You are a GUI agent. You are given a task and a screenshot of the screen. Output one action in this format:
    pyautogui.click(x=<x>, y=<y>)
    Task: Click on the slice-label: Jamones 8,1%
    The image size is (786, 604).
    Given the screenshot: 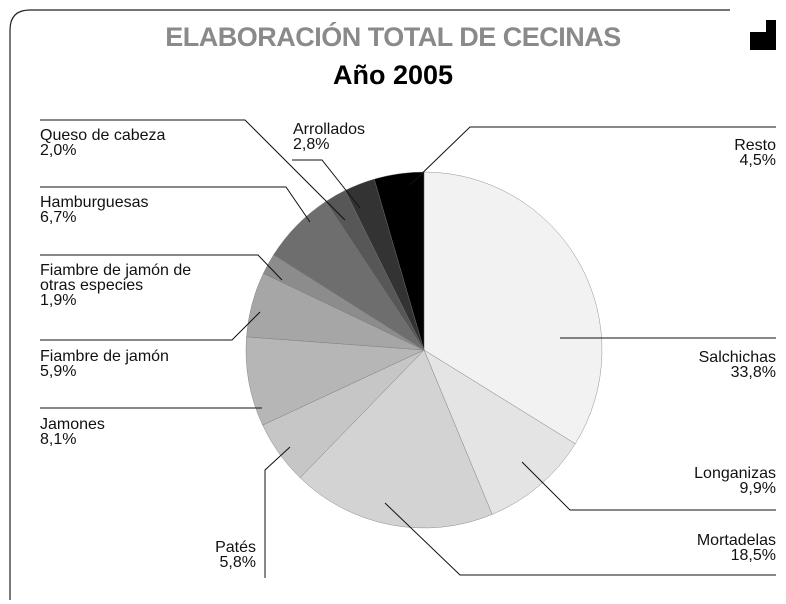 What is the action you would take?
    pyautogui.click(x=140, y=432)
    